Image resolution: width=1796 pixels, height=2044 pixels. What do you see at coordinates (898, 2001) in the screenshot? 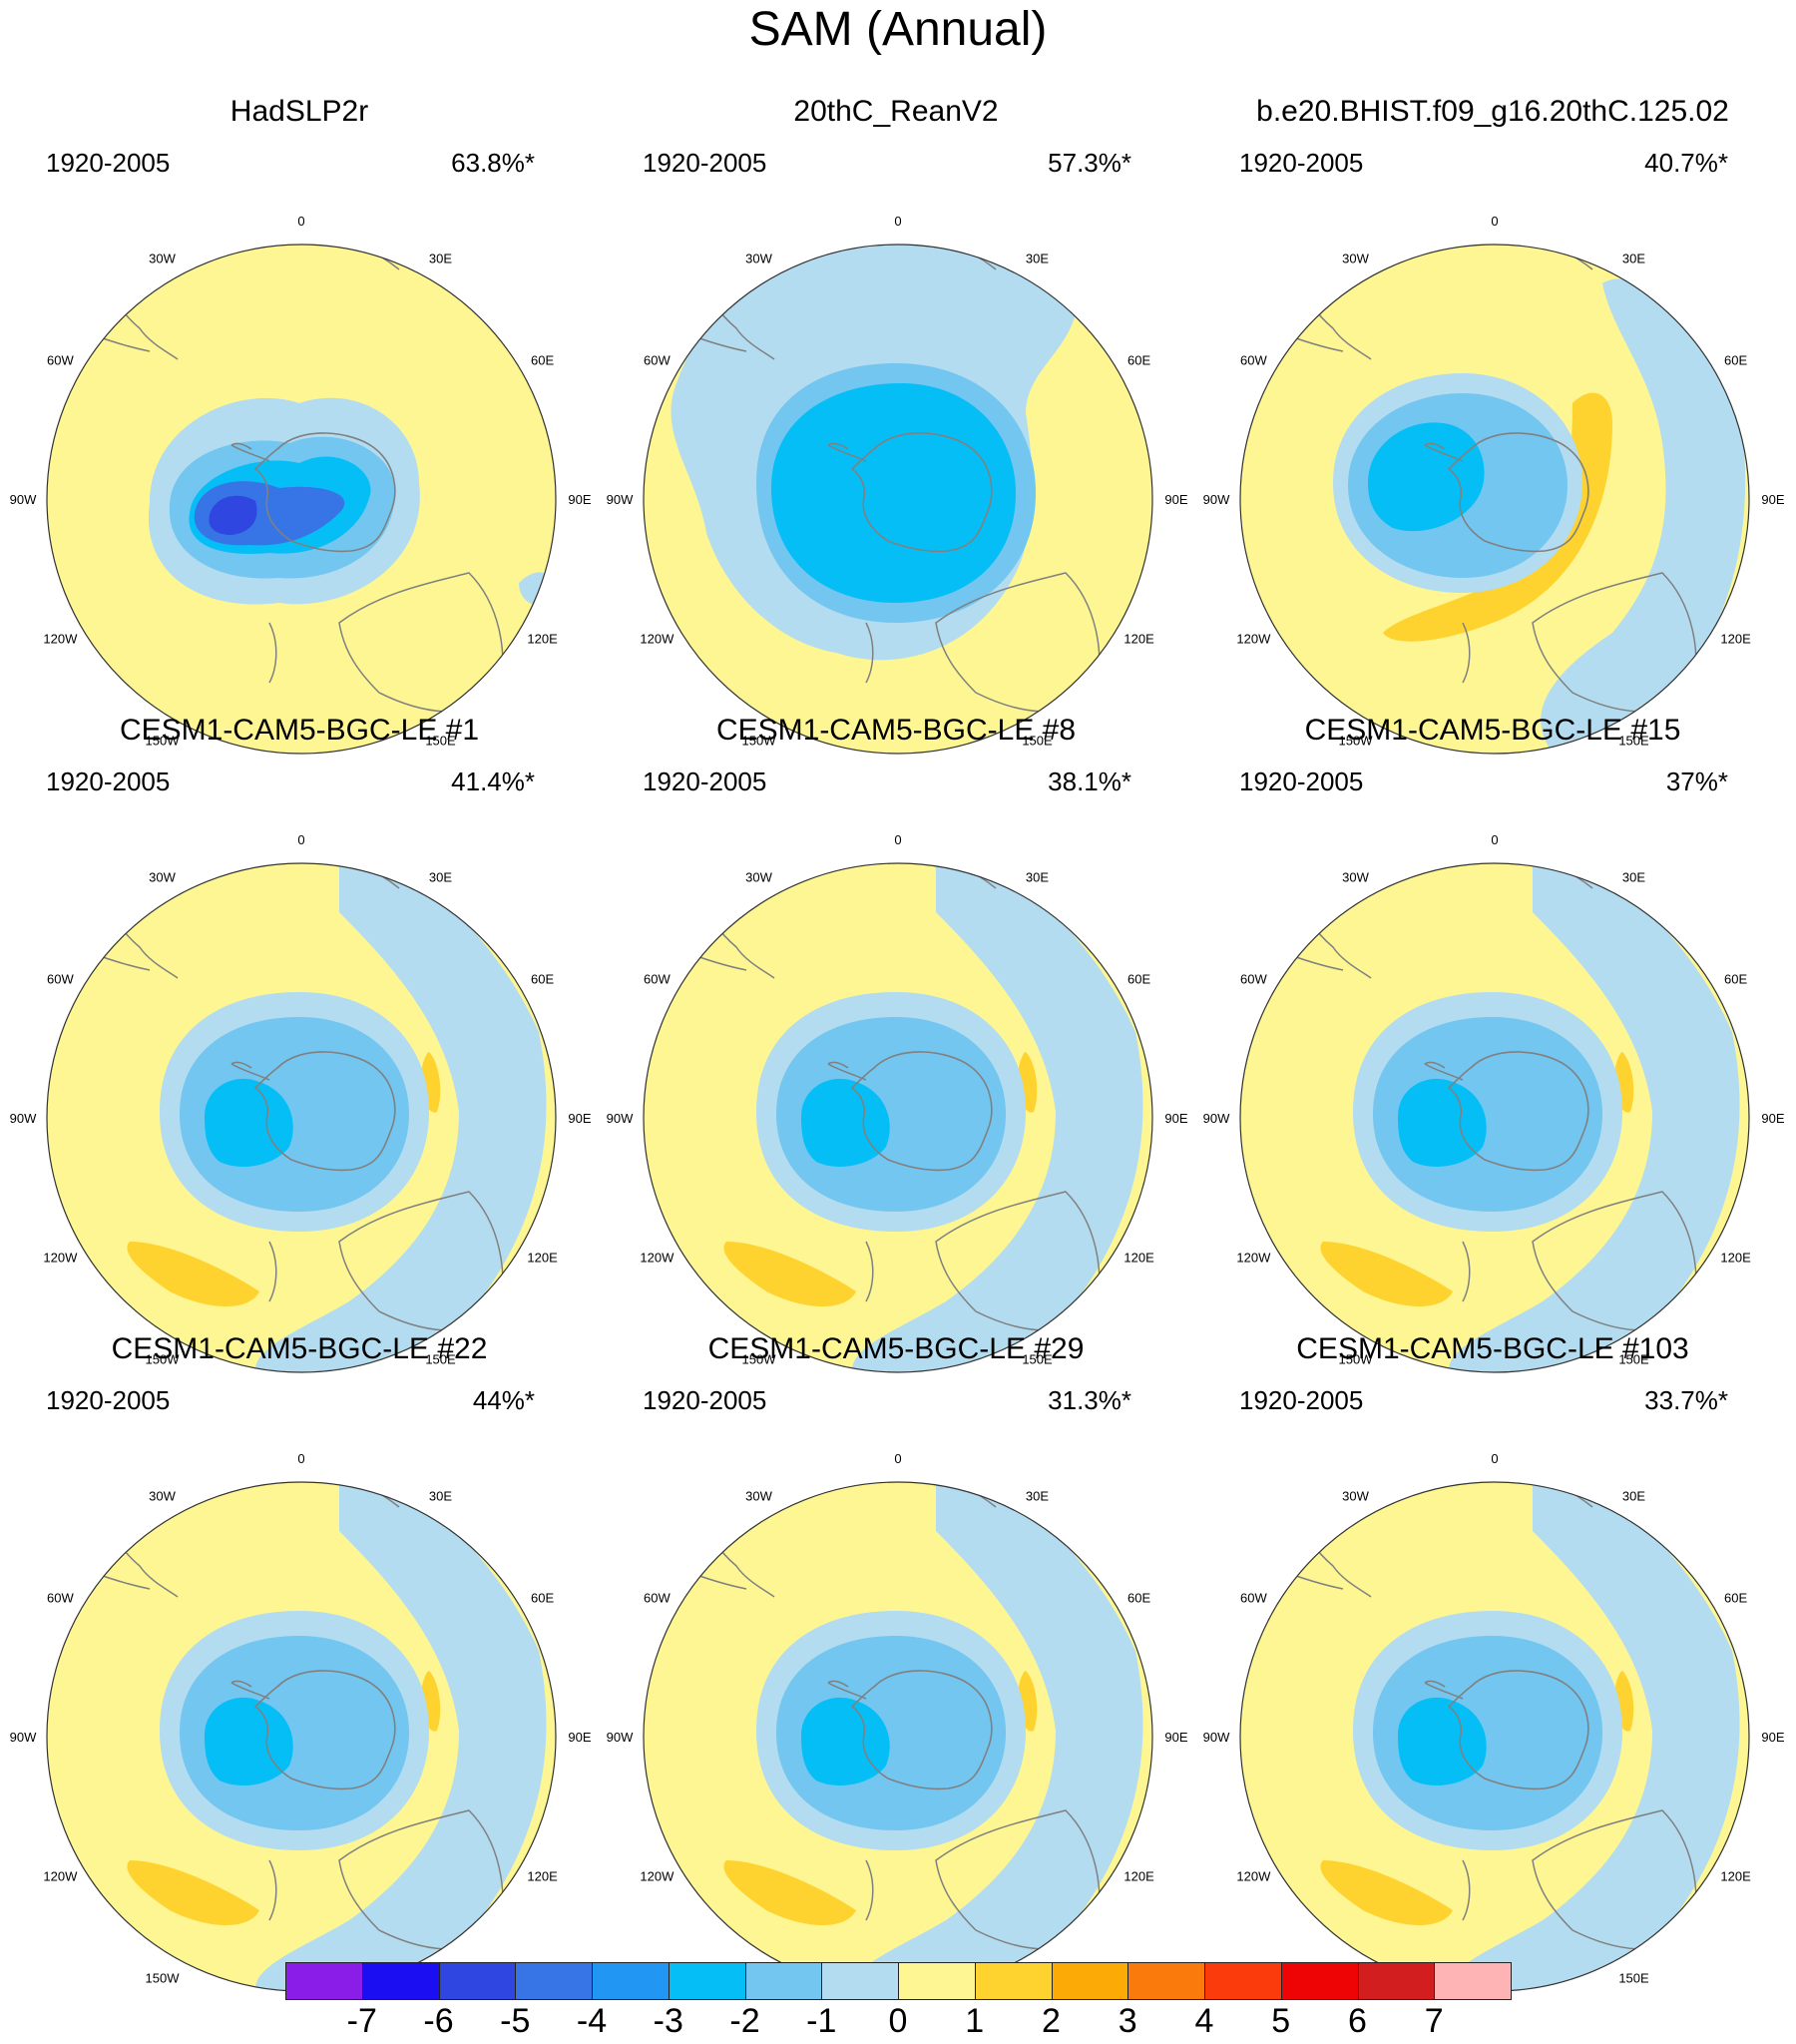
I see `colorbar-legend: -7 -6 -5 -4 -3 -2 -1 0 1 2 3 4 5 6 7` at bounding box center [898, 2001].